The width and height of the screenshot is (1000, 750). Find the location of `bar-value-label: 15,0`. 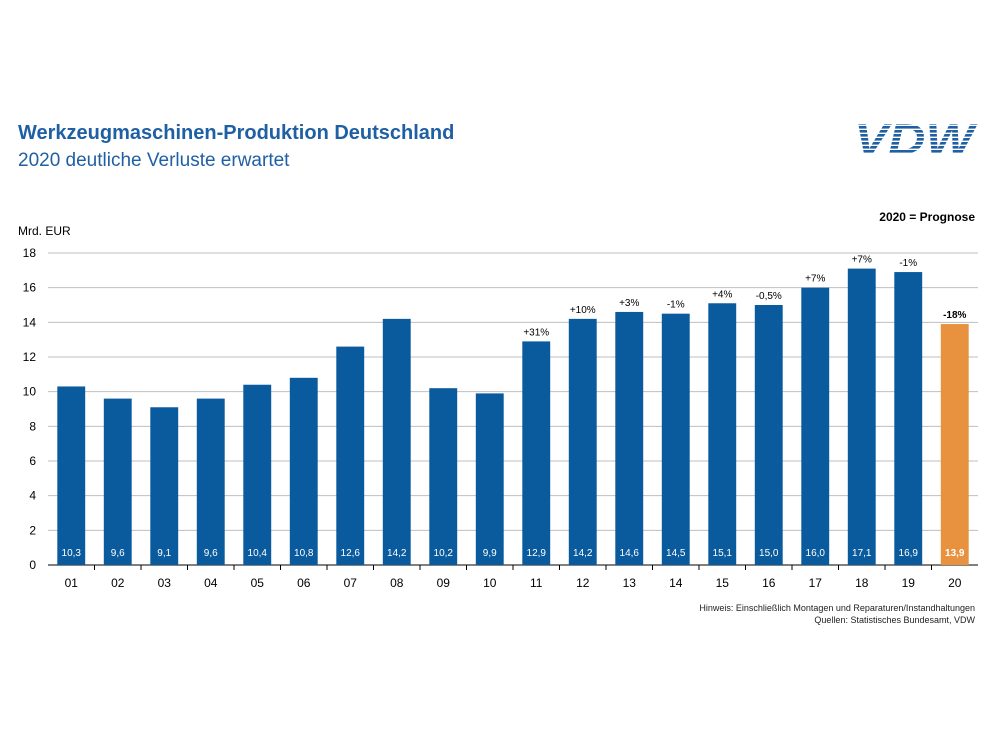

bar-value-label: 15,0 is located at coordinates (769, 553).